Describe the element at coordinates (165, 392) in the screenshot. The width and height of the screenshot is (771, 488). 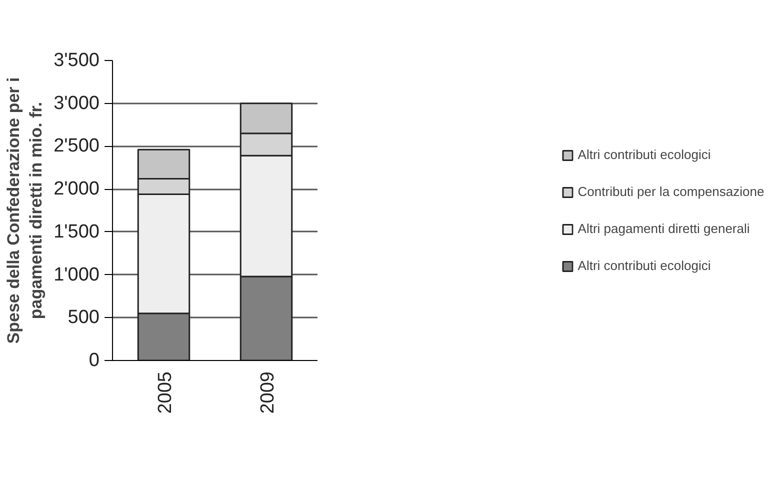
I see `x-tick-label: 2005` at that location.